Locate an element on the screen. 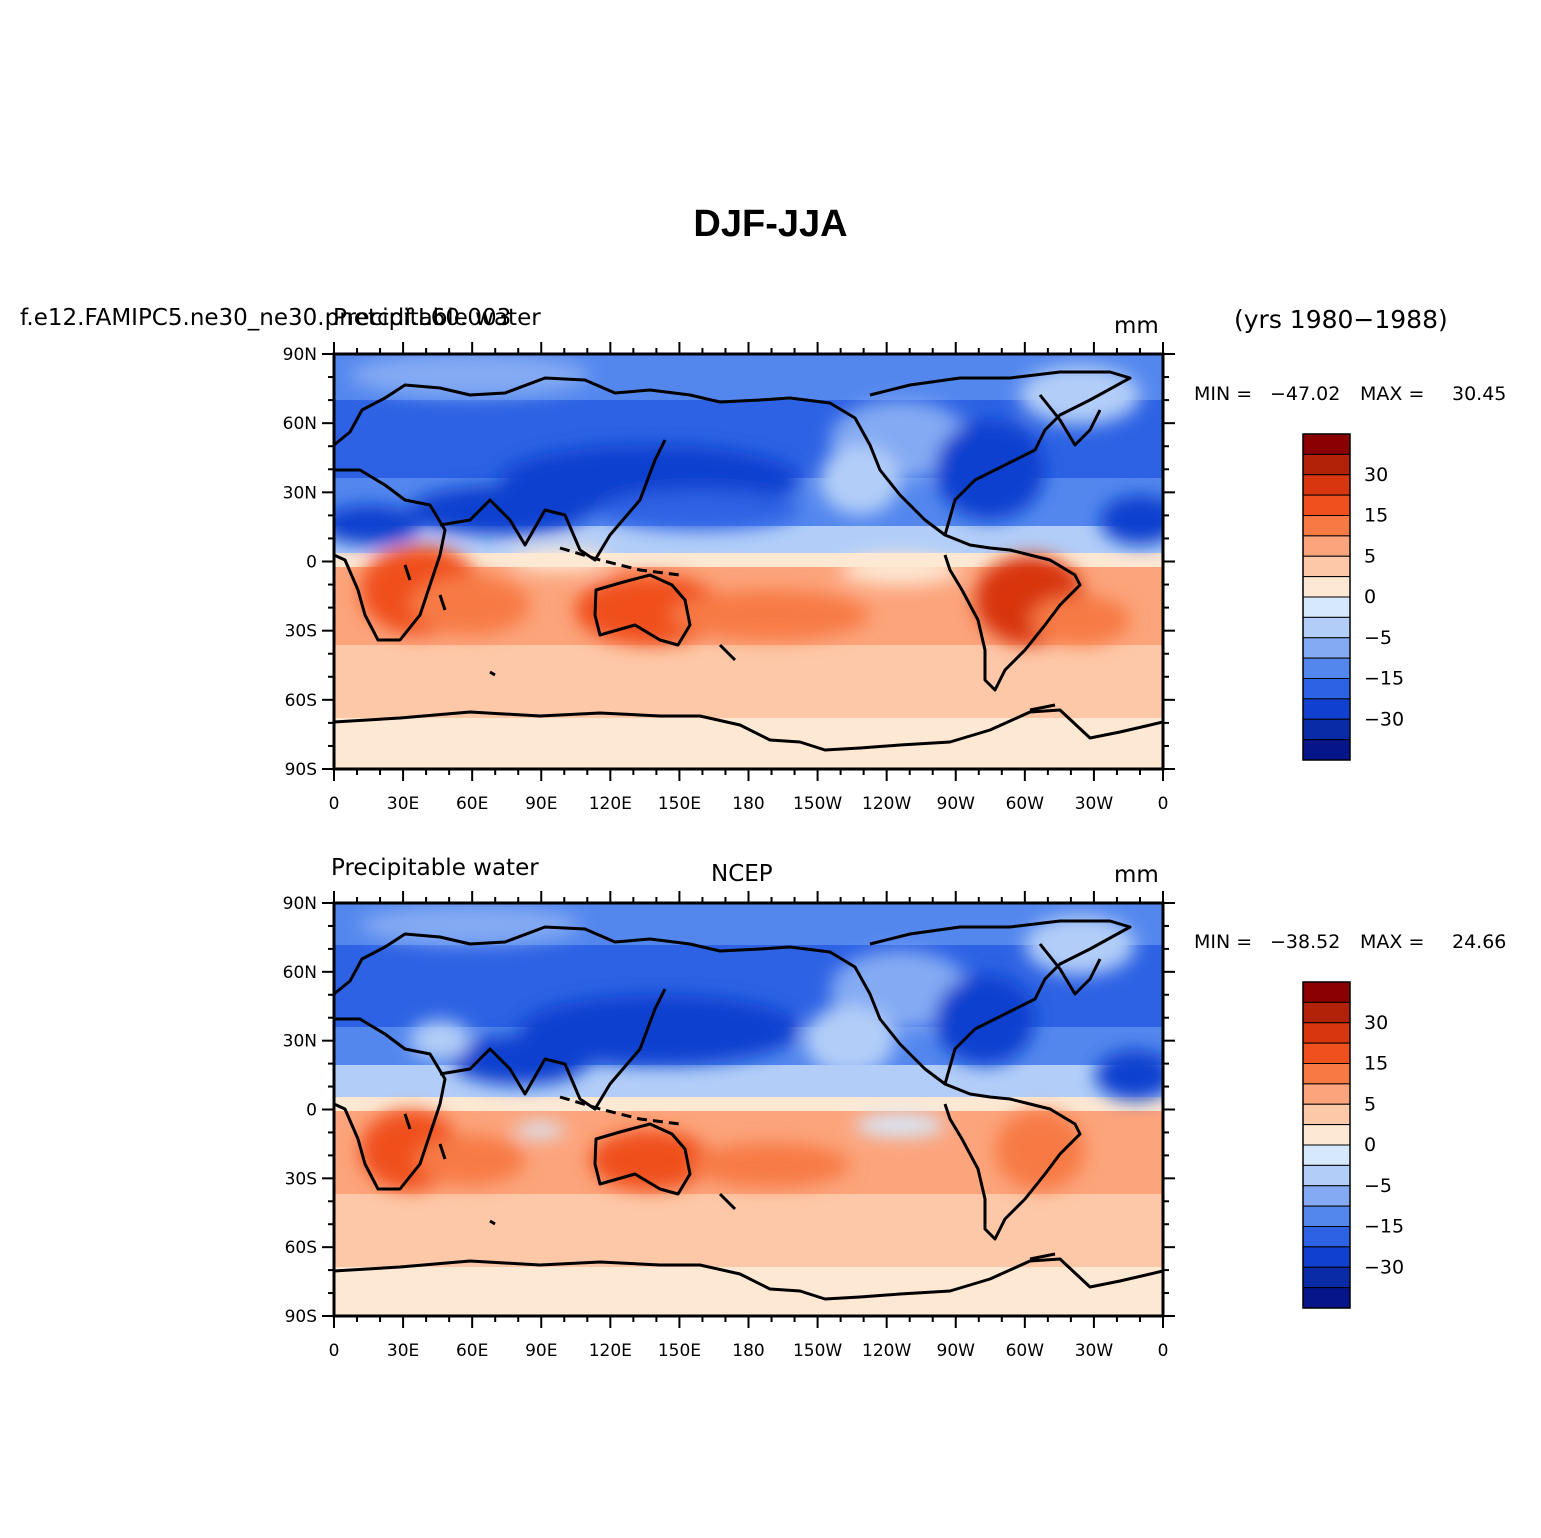 The width and height of the screenshot is (1541, 1538). top-coastlines is located at coordinates (748, 561).